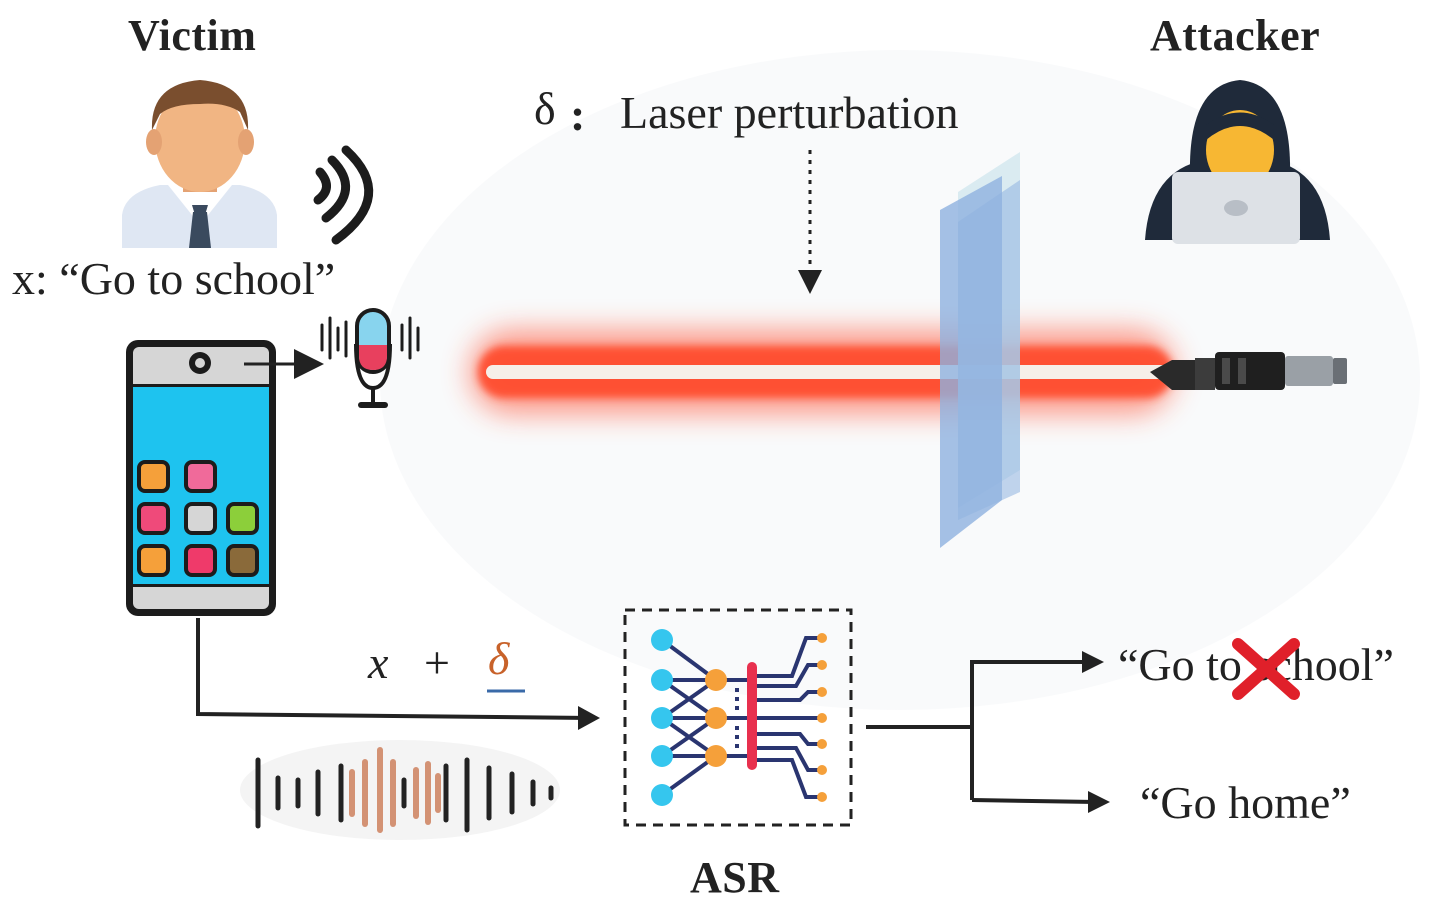 Image resolution: width=1440 pixels, height=918 pixels. What do you see at coordinates (1245, 802) in the screenshot?
I see `output-target: “Go home”` at bounding box center [1245, 802].